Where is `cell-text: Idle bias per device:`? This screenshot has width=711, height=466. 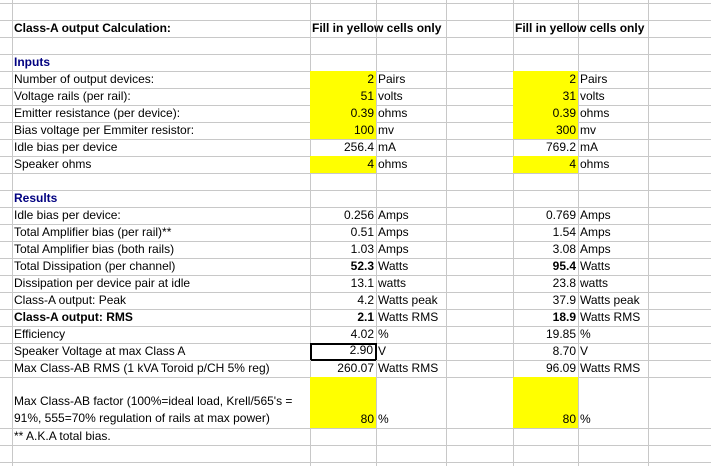
cell-text: Idle bias per device: is located at coordinates (161, 216).